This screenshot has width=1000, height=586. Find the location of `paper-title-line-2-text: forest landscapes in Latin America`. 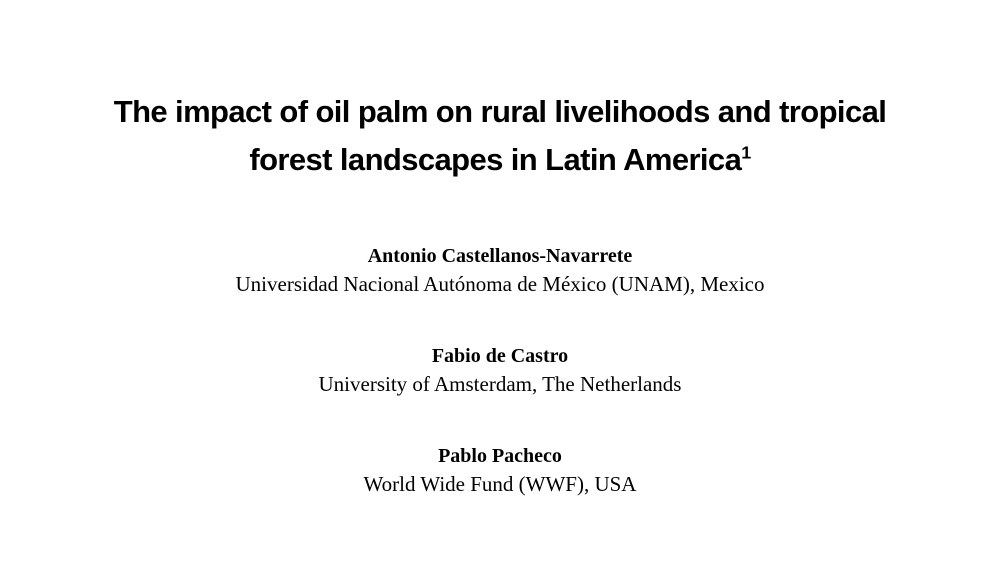

paper-title-line-2-text: forest landscapes in Latin America is located at coordinates (495, 159).